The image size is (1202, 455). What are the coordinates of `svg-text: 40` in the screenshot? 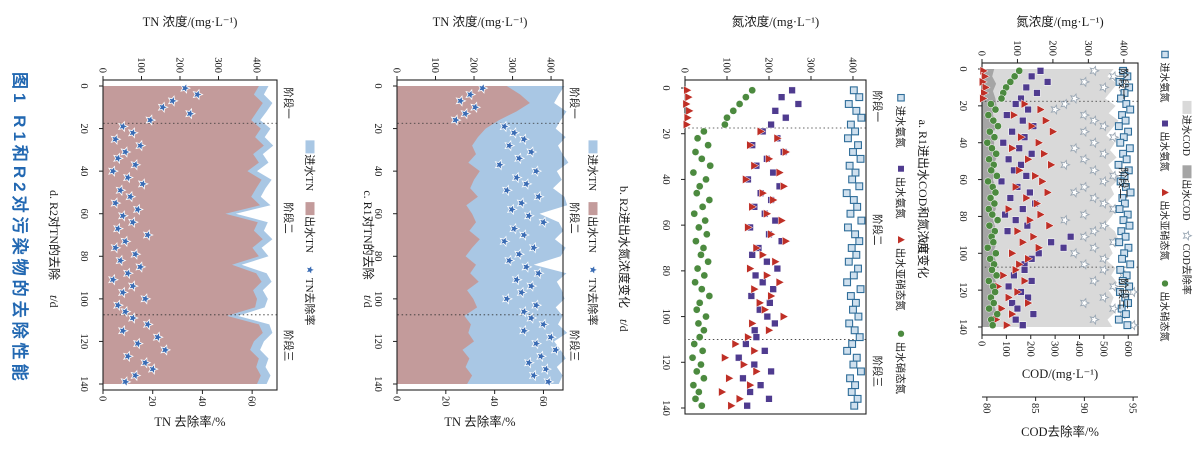 It's located at (493, 401).